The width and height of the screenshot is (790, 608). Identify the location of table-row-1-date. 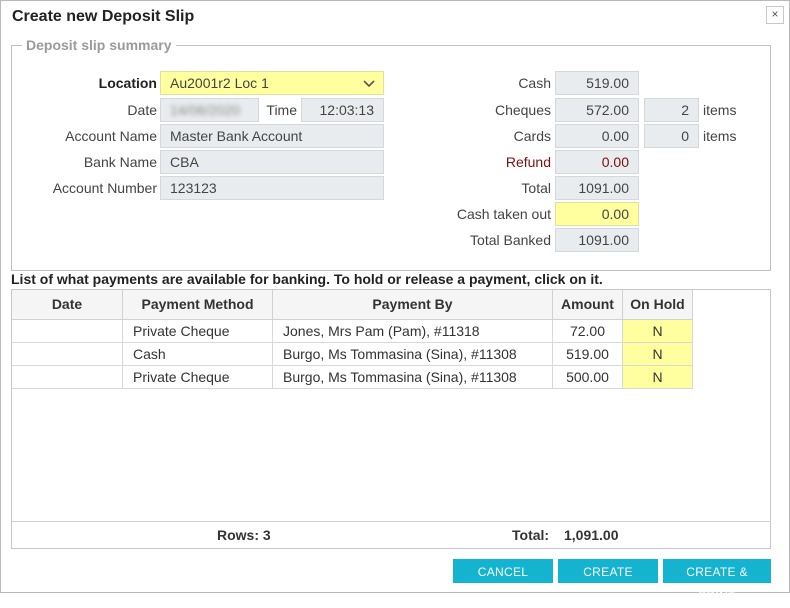
(67, 331).